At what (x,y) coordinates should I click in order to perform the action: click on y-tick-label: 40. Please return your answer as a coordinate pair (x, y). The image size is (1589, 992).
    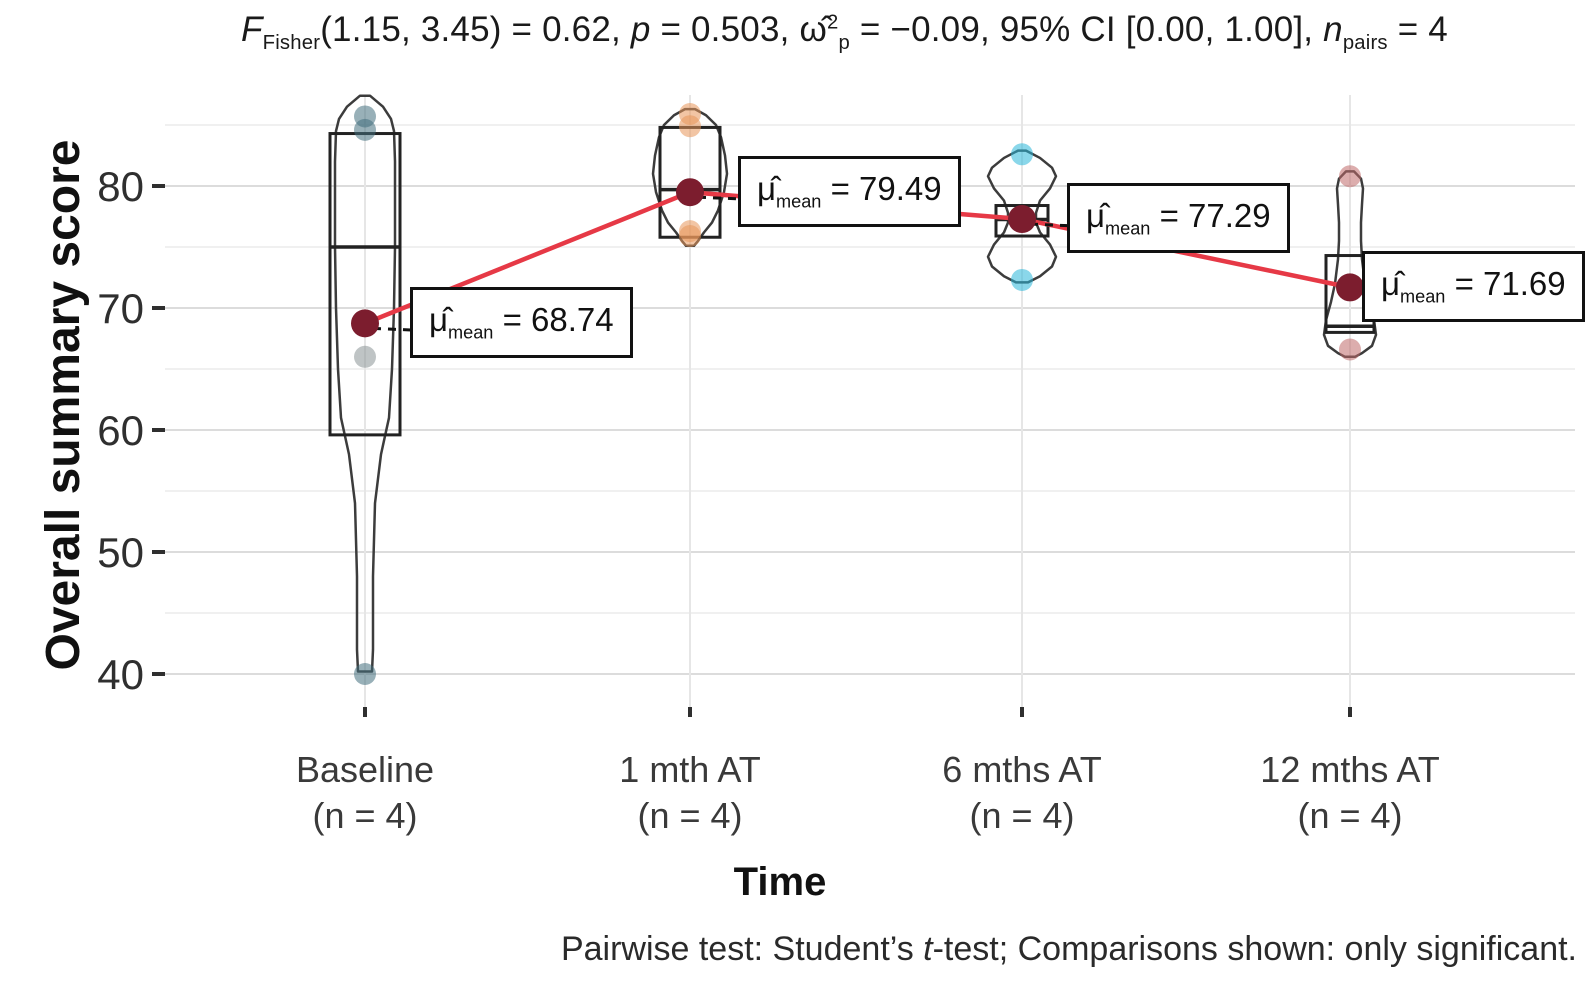
    Looking at the image, I should click on (120, 674).